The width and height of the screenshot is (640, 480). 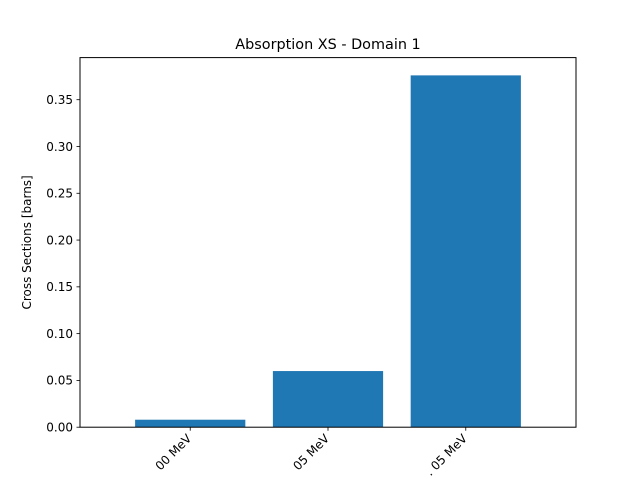 I want to click on y-axis-label: Cross Sections [barns], so click(x=27, y=242).